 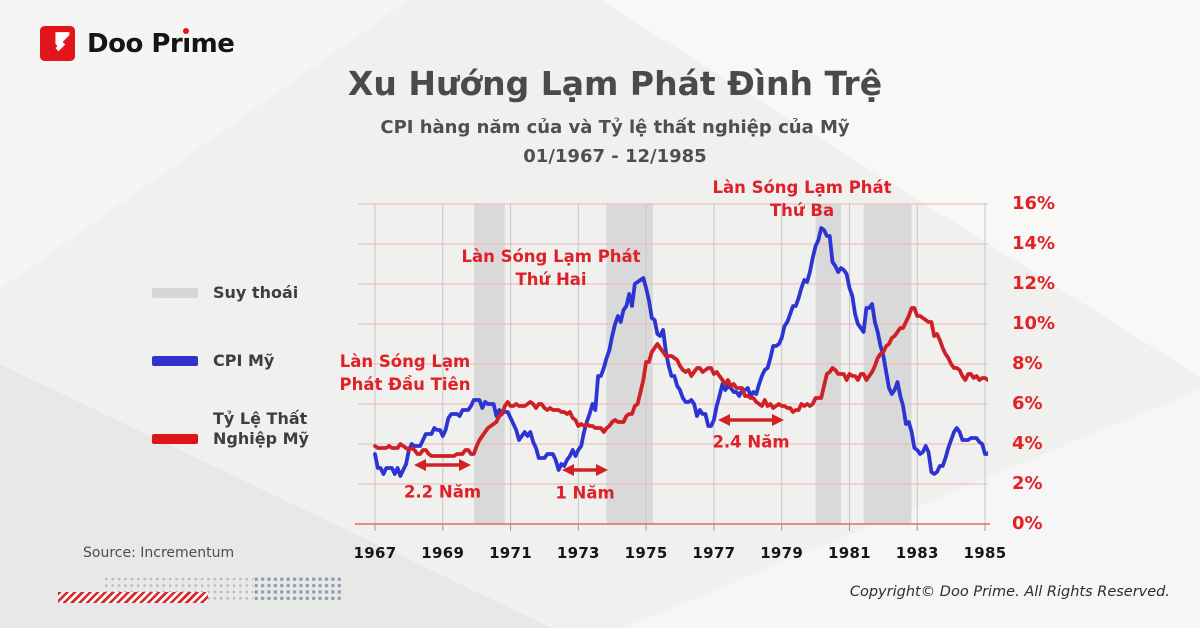 What do you see at coordinates (1027, 363) in the screenshot?
I see `y-axis-label: 8%` at bounding box center [1027, 363].